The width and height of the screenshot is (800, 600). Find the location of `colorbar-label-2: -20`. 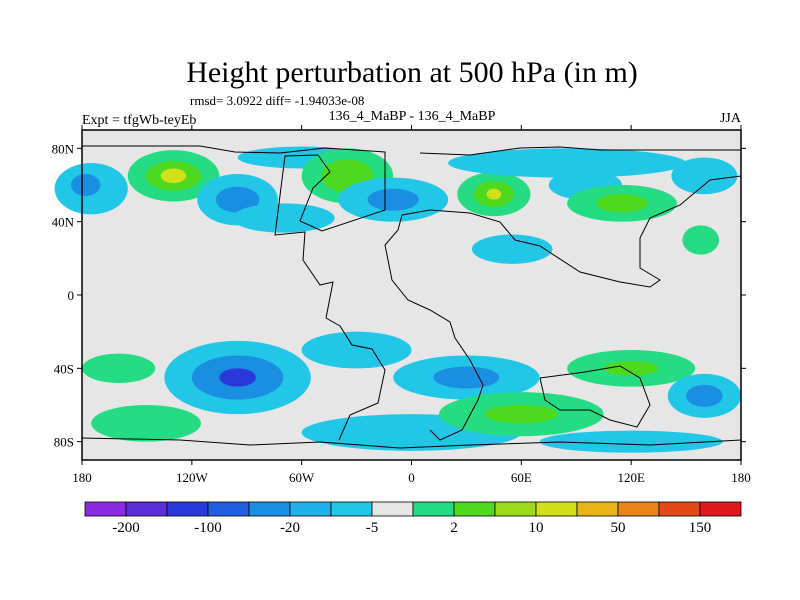

colorbar-label-2: -20 is located at coordinates (290, 528).